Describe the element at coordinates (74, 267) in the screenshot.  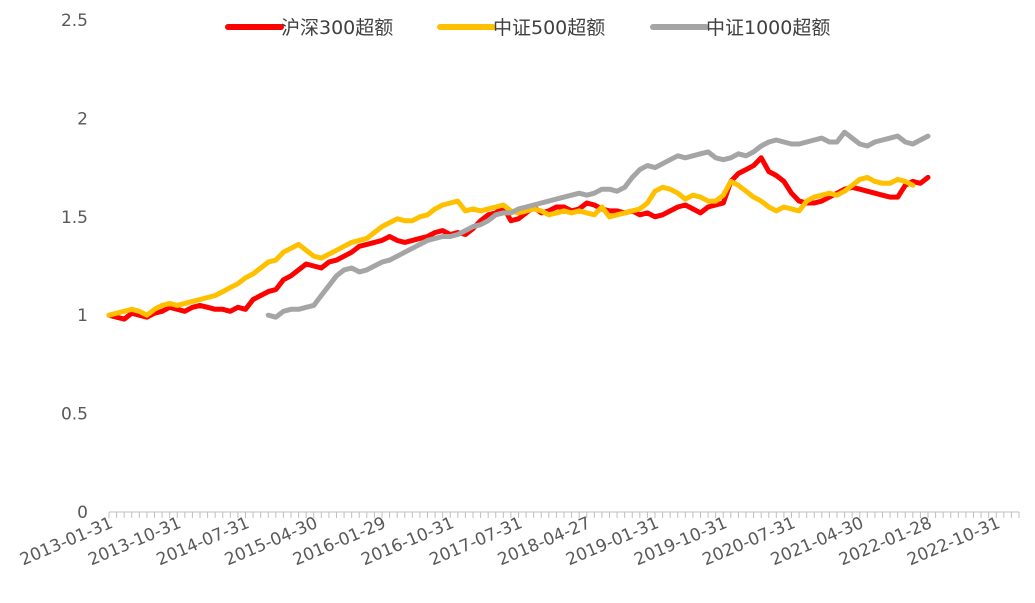
I see `y-axis: 0 0.5 1 1.5 2 2.5` at that location.